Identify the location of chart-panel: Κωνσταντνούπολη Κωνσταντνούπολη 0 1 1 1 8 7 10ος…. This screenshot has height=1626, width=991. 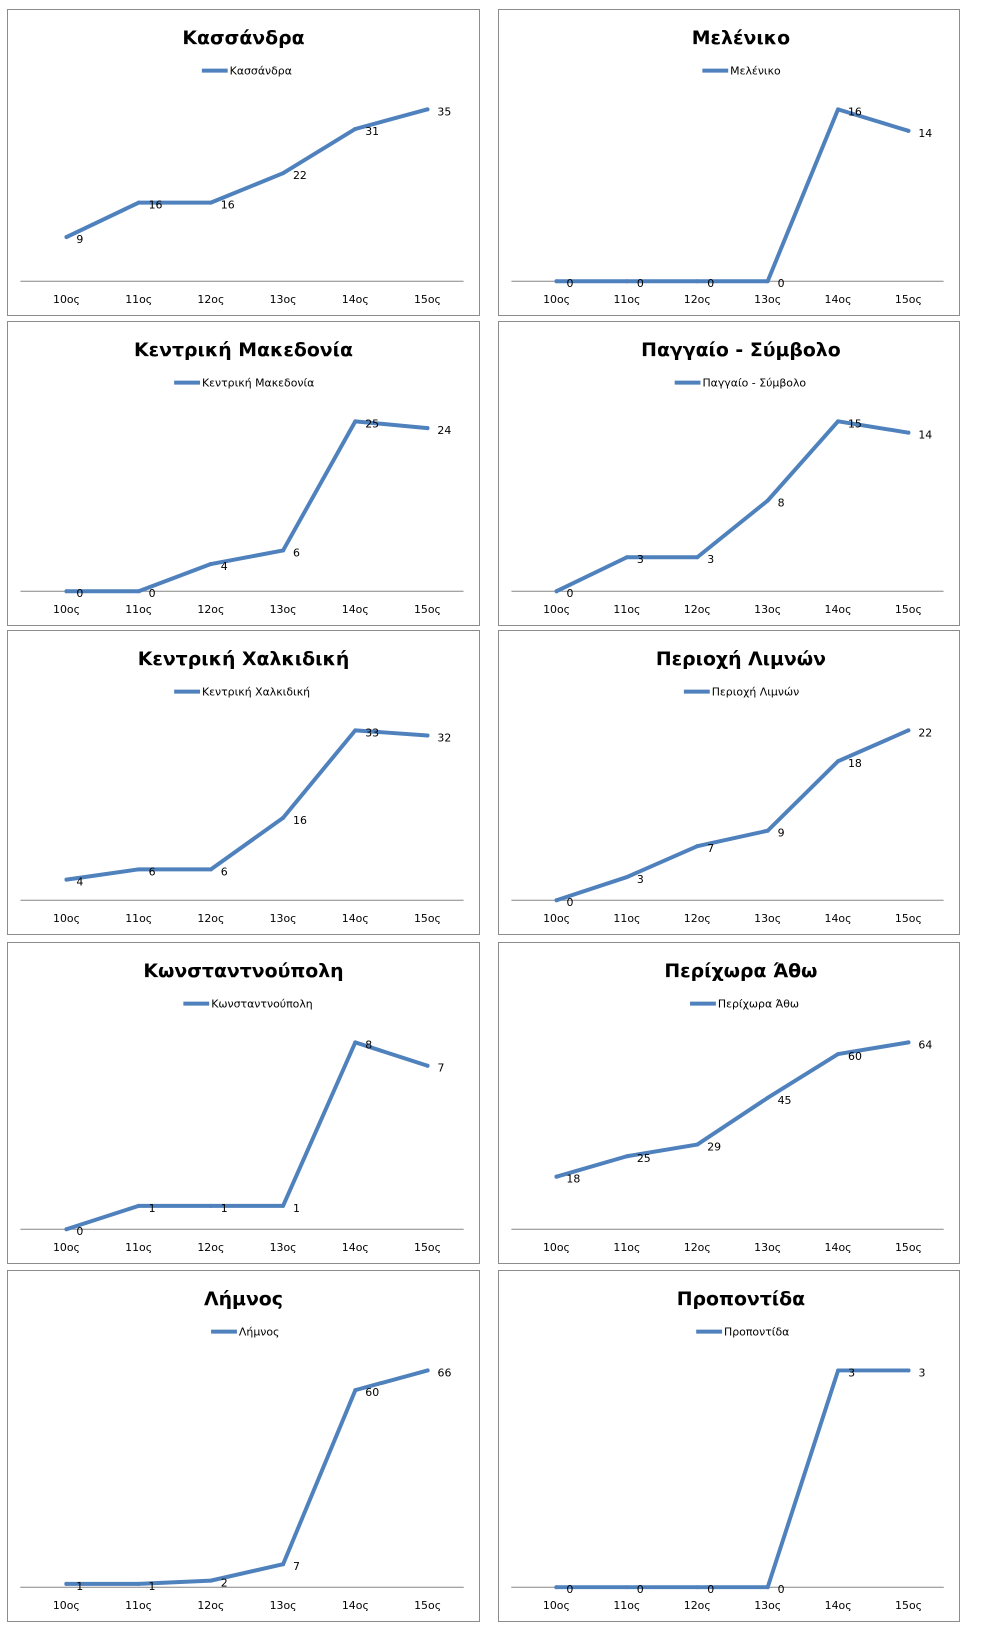
(243, 1103).